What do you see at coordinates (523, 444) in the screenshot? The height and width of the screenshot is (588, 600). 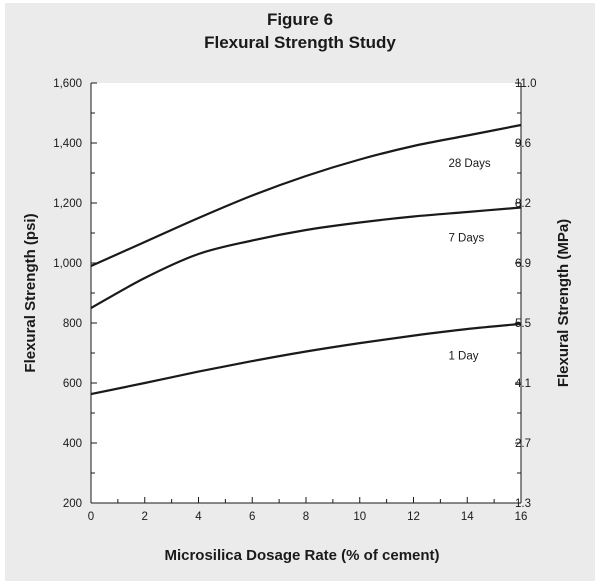 I see `y2-tick-label: 2.7` at bounding box center [523, 444].